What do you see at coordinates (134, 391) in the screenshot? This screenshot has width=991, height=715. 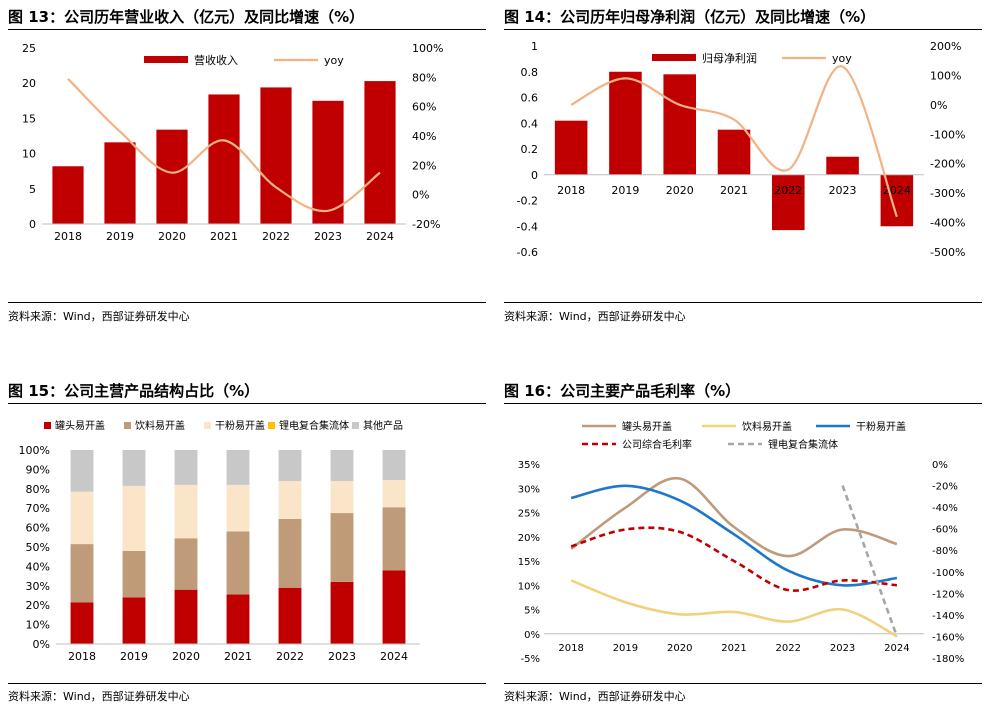 I see `chart-title: 图 15：公司主营产品结构占比（%）` at bounding box center [134, 391].